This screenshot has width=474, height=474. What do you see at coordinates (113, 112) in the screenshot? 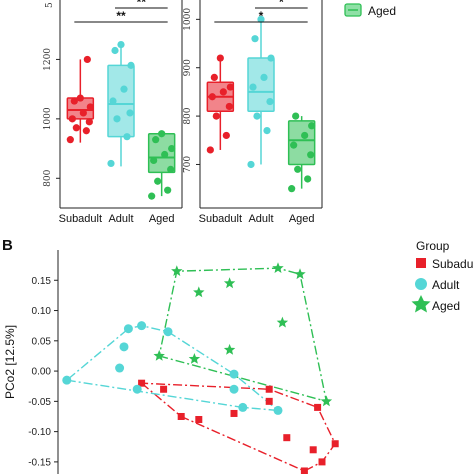
I see `panel-a-left-boxplot: 5 800 1000 1200 Subadult Adult Aged ** **` at bounding box center [113, 112].